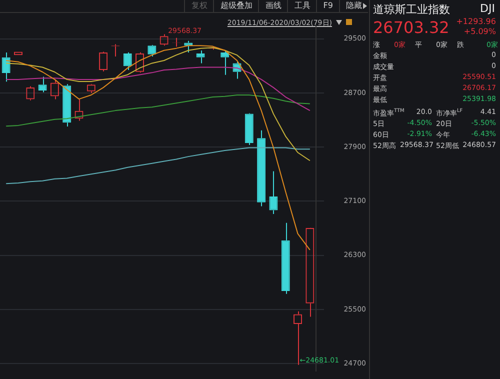  I want to click on text: +1293.96, so click(476, 21).